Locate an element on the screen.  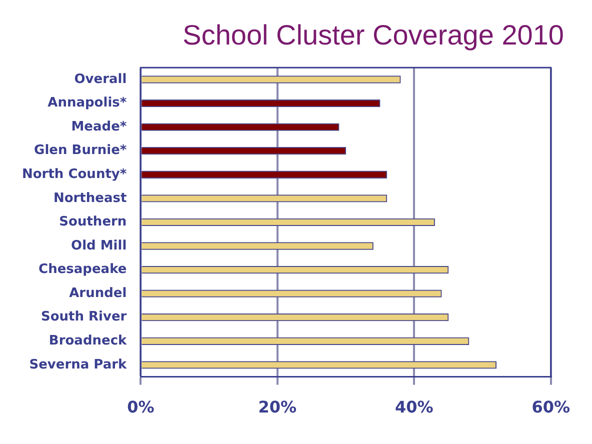
y-tick-label: North County* is located at coordinates (74, 174).